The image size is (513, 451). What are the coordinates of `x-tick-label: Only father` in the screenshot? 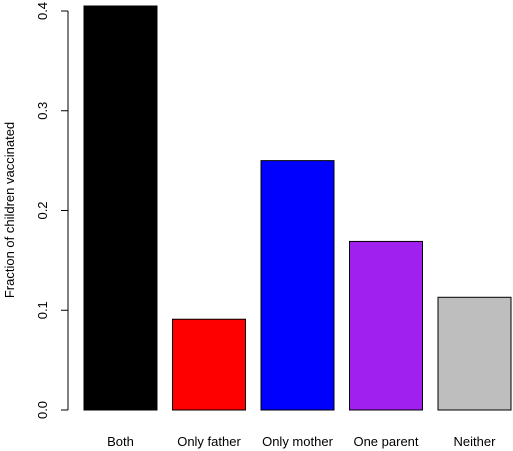 It's located at (209, 441).